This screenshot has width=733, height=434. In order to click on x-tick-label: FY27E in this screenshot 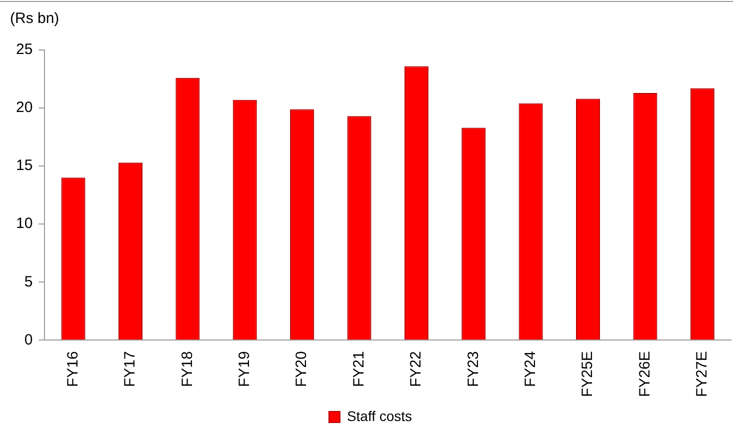, I will do `click(702, 374)`.